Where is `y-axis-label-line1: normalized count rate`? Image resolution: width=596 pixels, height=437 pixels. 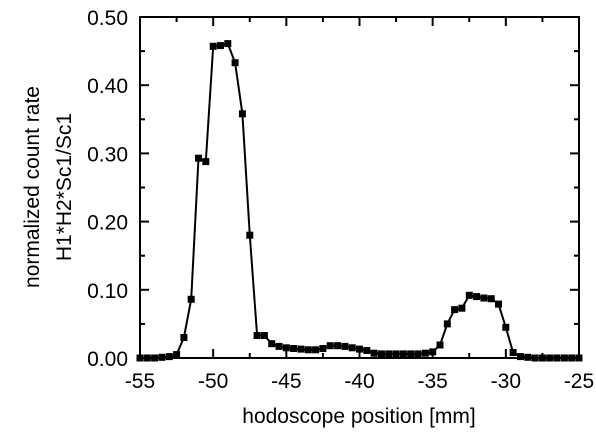
y-axis-label-line1: normalized count rate is located at coordinates (32, 187).